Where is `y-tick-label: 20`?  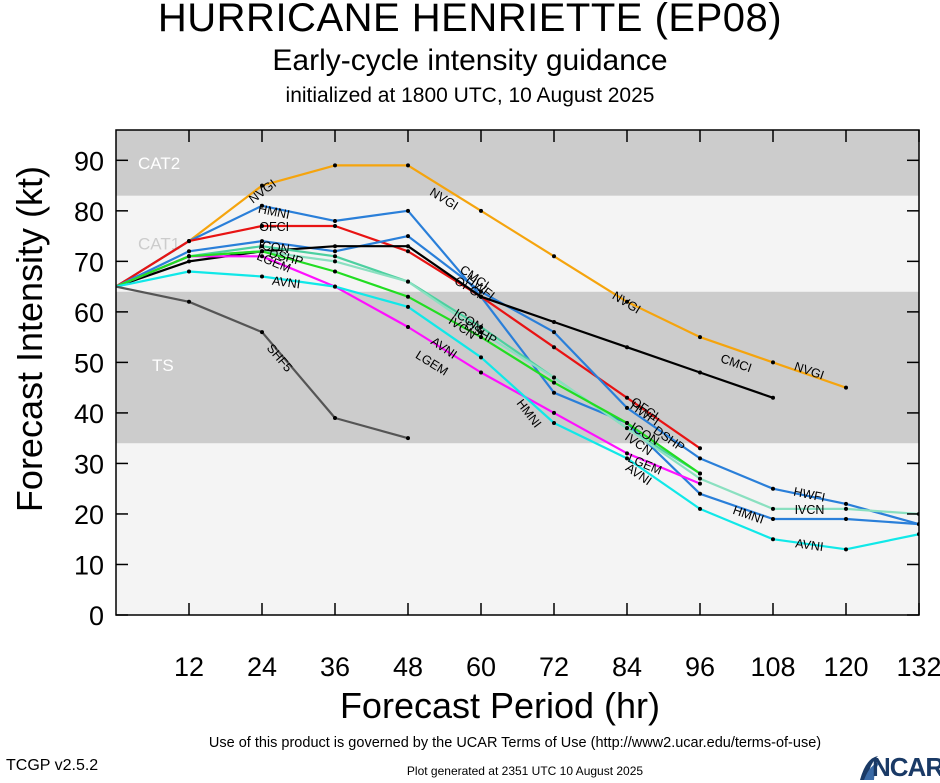
y-tick-label: 20 is located at coordinates (89, 515).